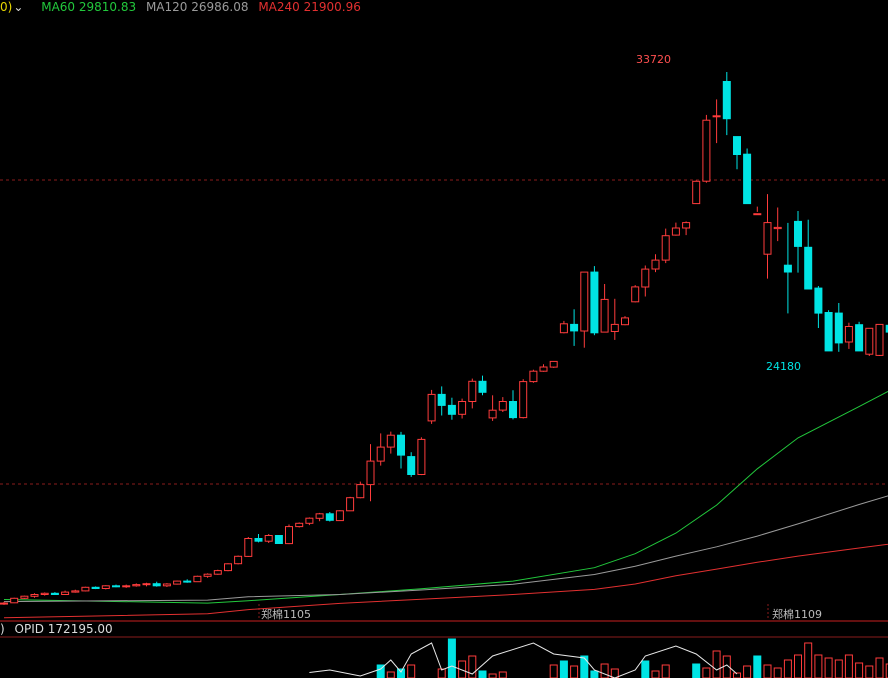 The width and height of the screenshot is (888, 678). What do you see at coordinates (309, 7) in the screenshot?
I see `ma240-label: MA240 21900.96` at bounding box center [309, 7].